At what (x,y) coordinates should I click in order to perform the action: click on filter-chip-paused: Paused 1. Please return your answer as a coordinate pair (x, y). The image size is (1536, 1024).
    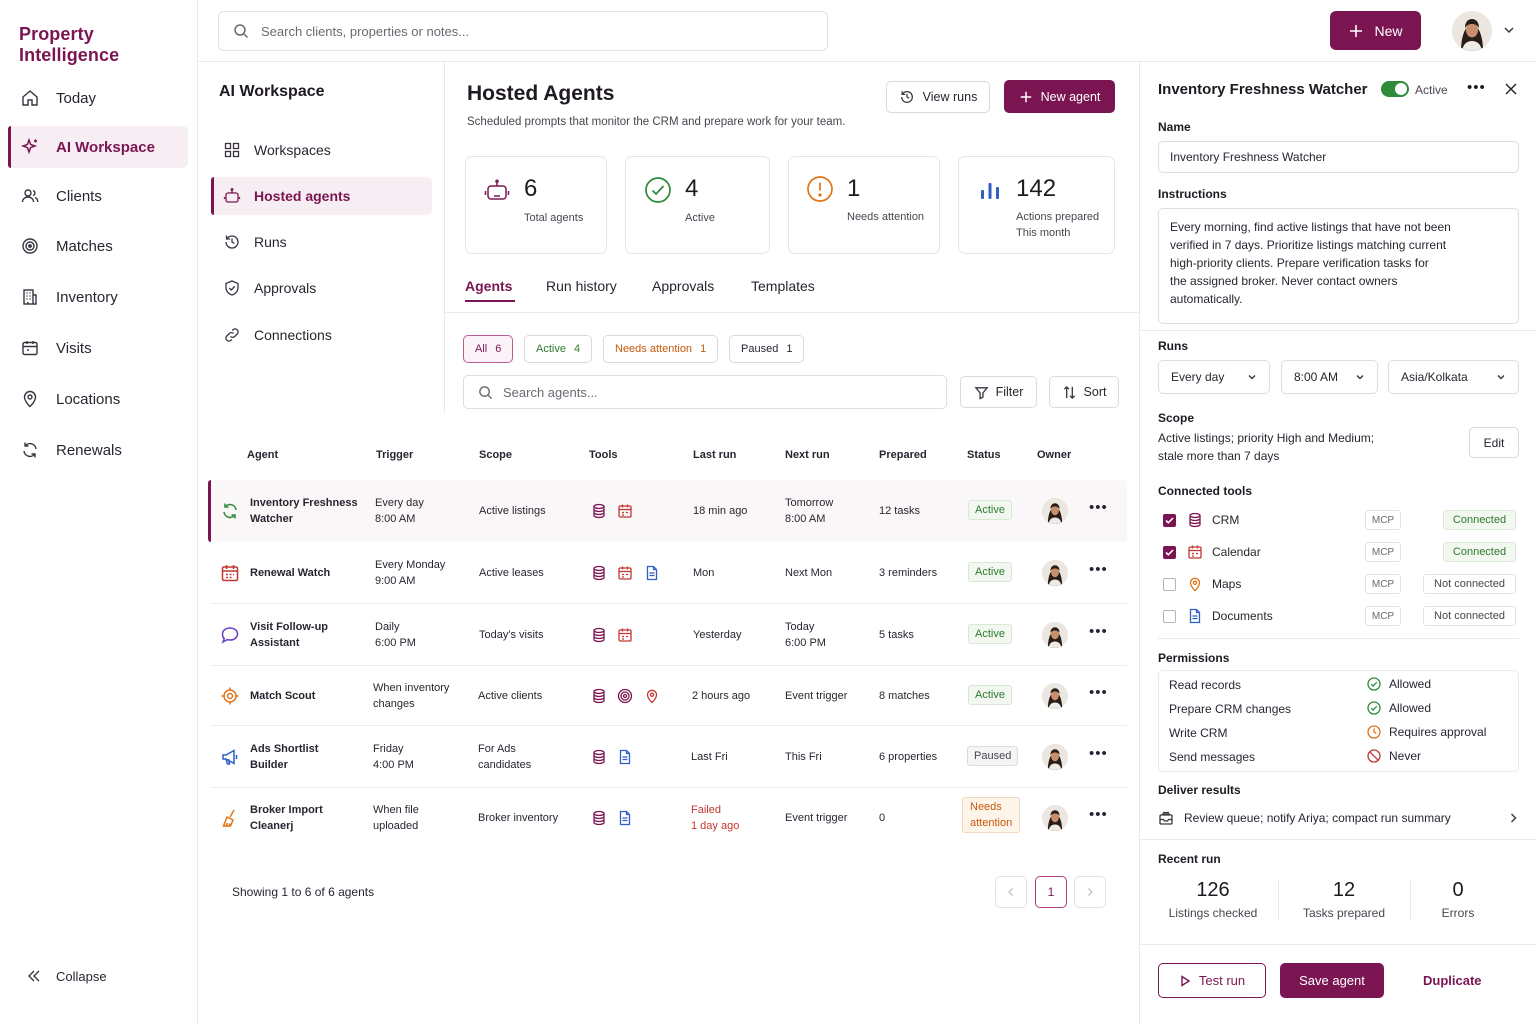
    Looking at the image, I should click on (767, 349).